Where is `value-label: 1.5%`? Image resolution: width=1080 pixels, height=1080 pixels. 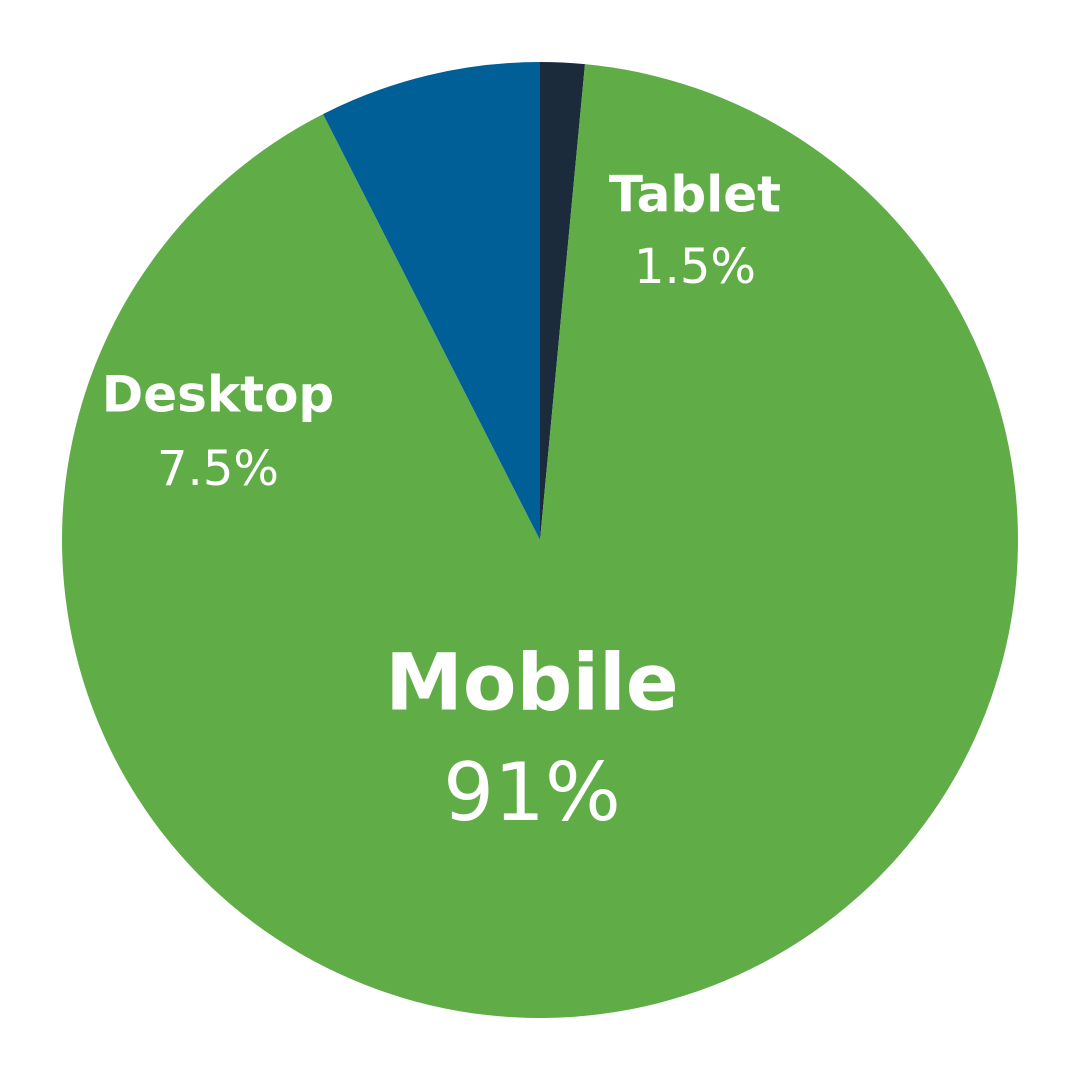
value-label: 1.5% is located at coordinates (695, 267).